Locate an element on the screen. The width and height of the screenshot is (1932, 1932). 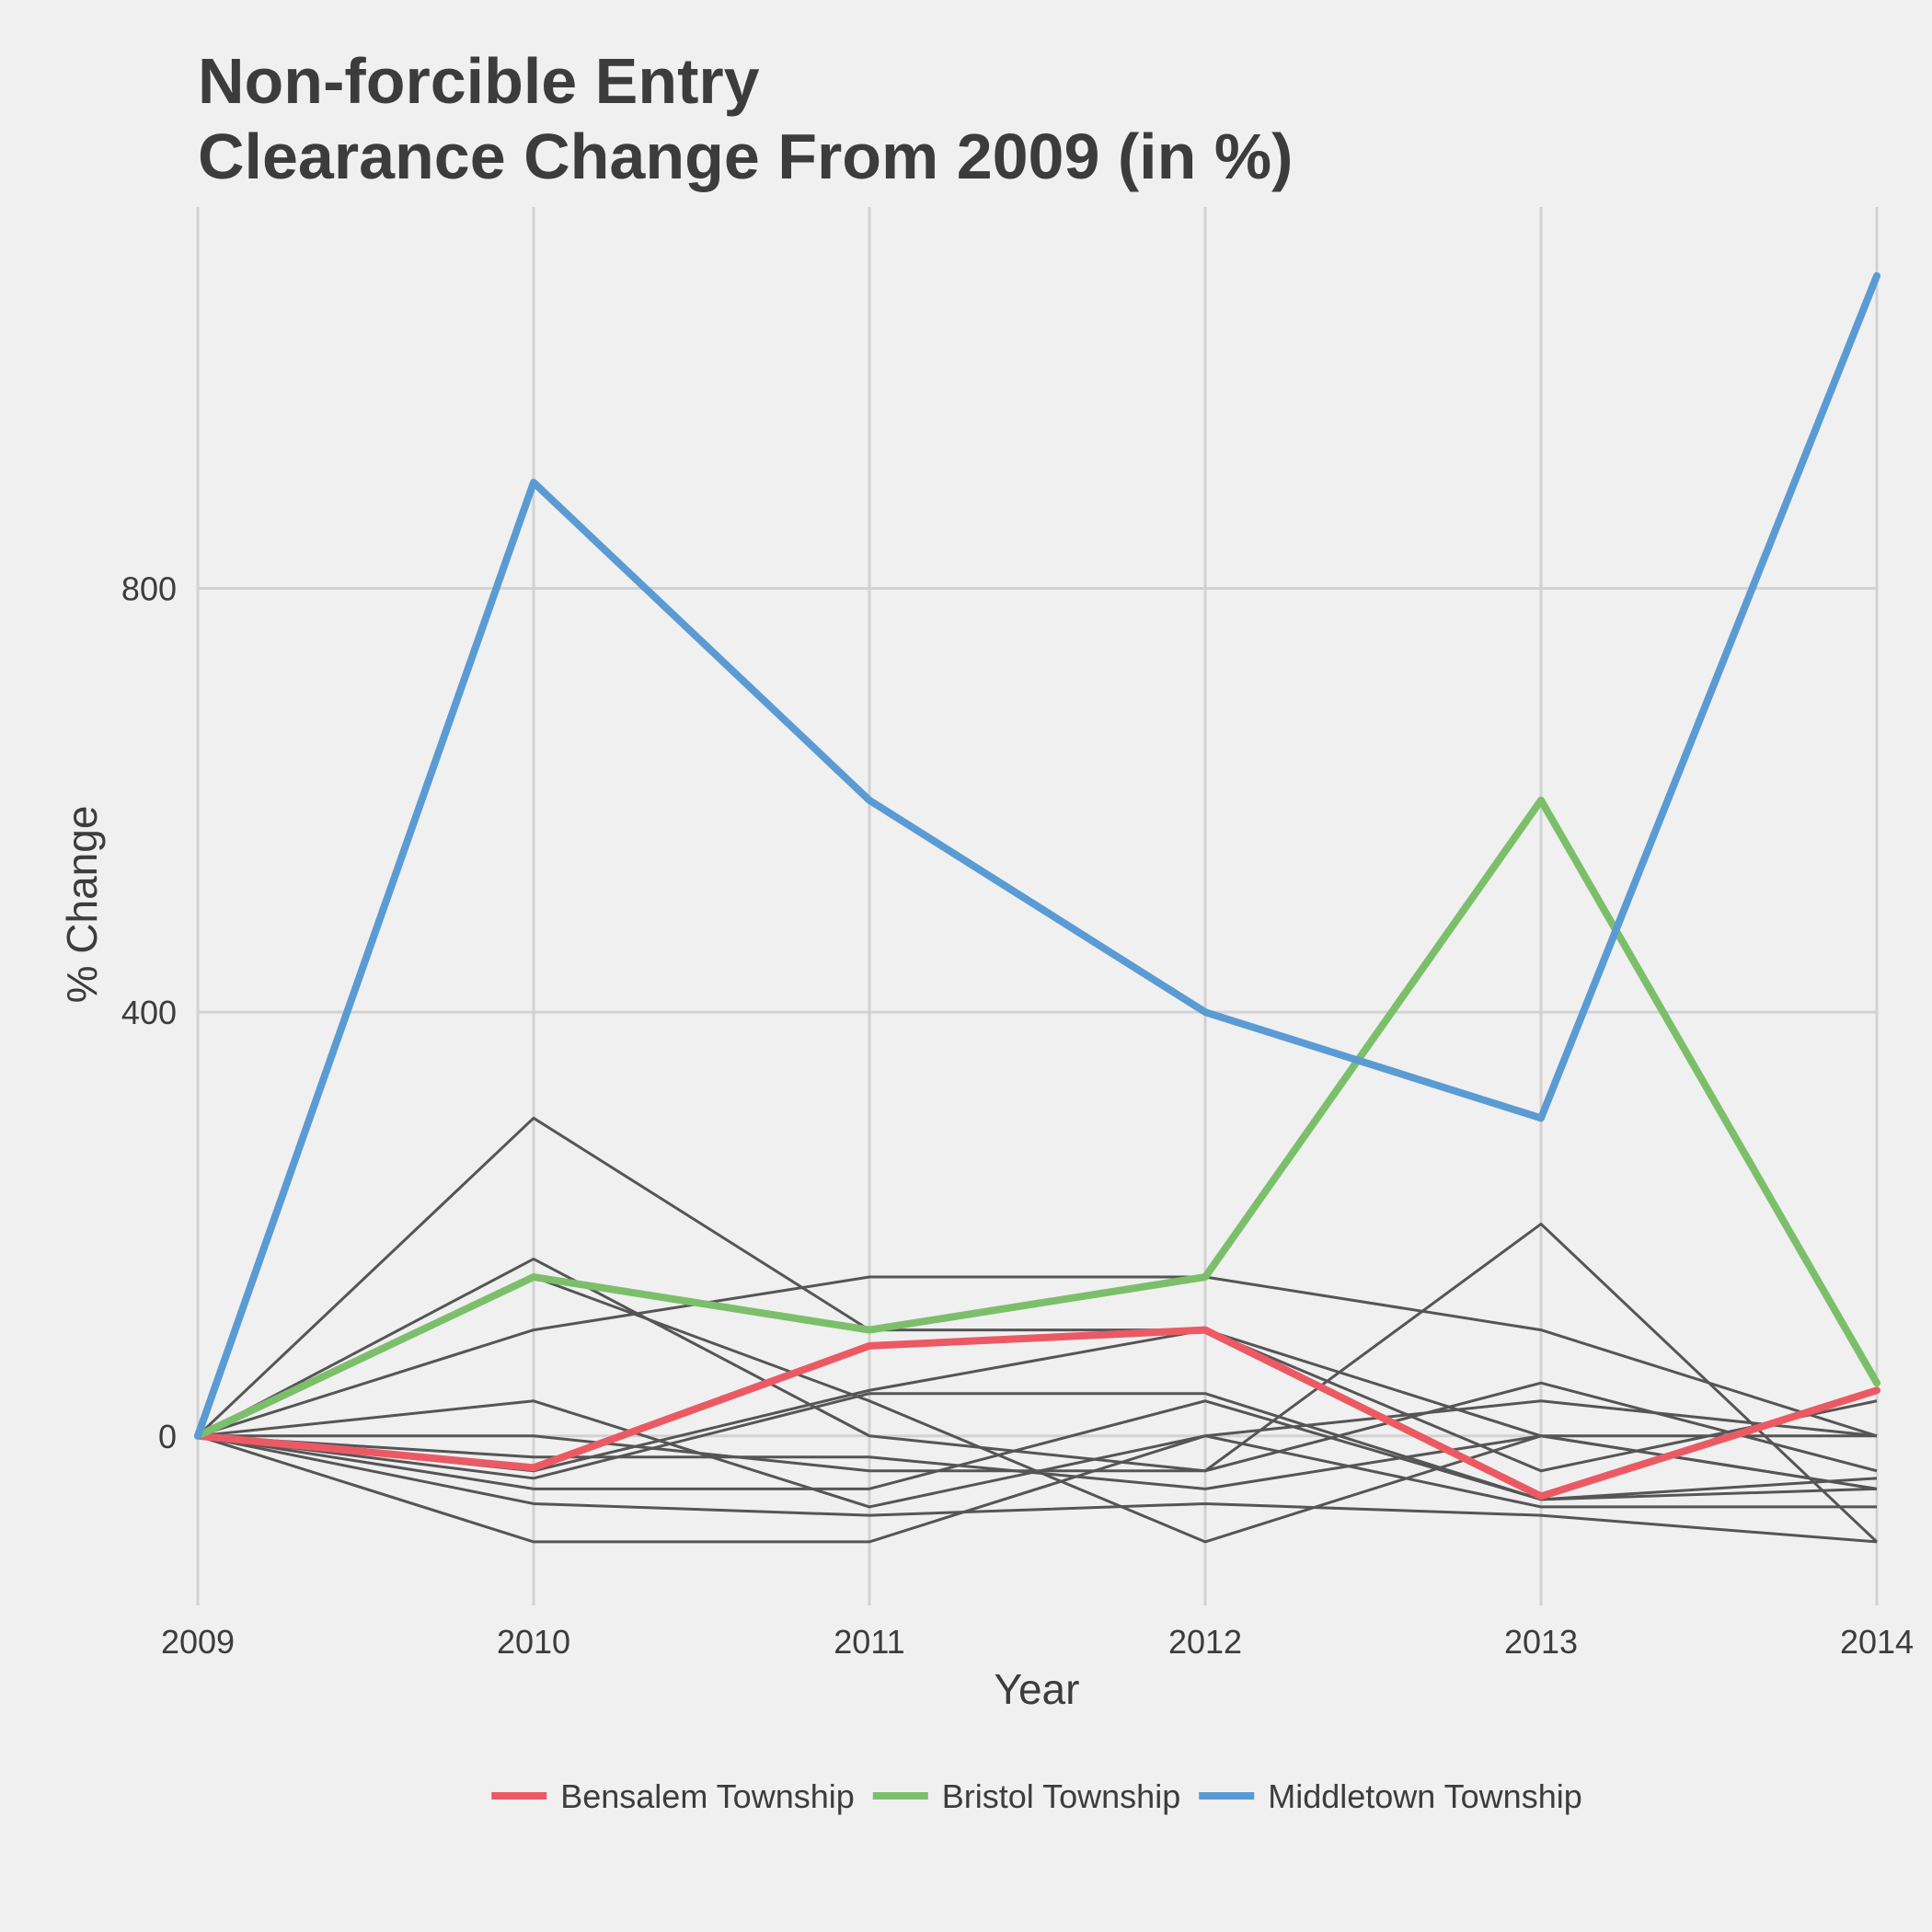
y-tick-label: 800 is located at coordinates (149, 589).